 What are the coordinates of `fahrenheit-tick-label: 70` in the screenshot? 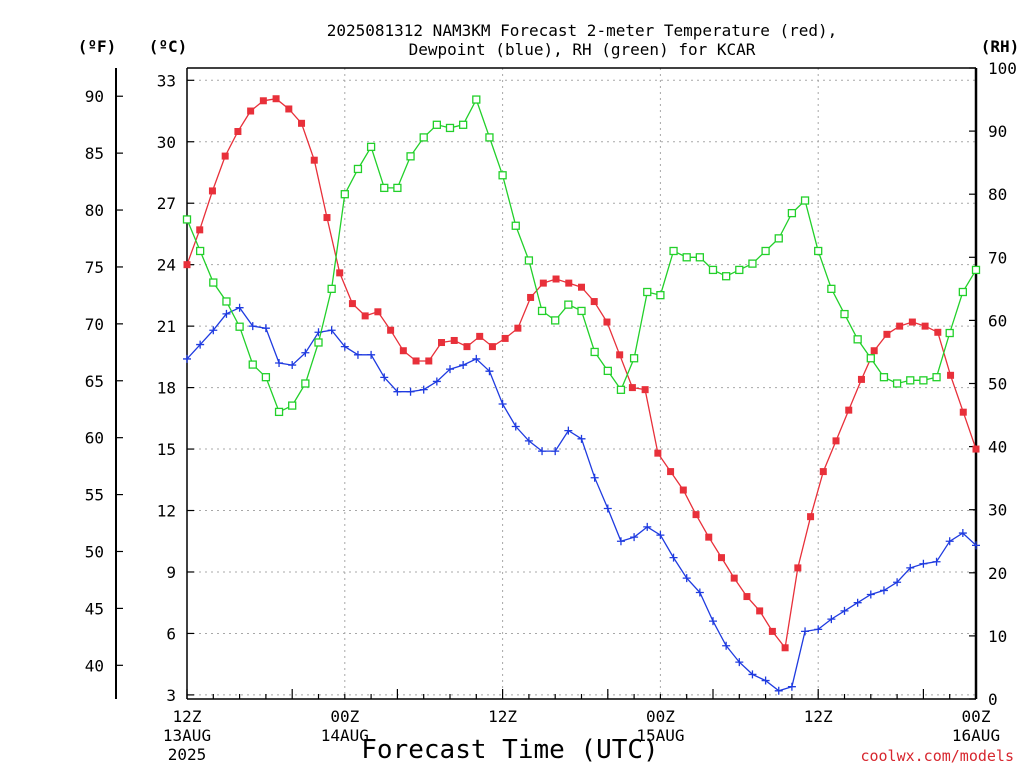 It's located at (94, 324).